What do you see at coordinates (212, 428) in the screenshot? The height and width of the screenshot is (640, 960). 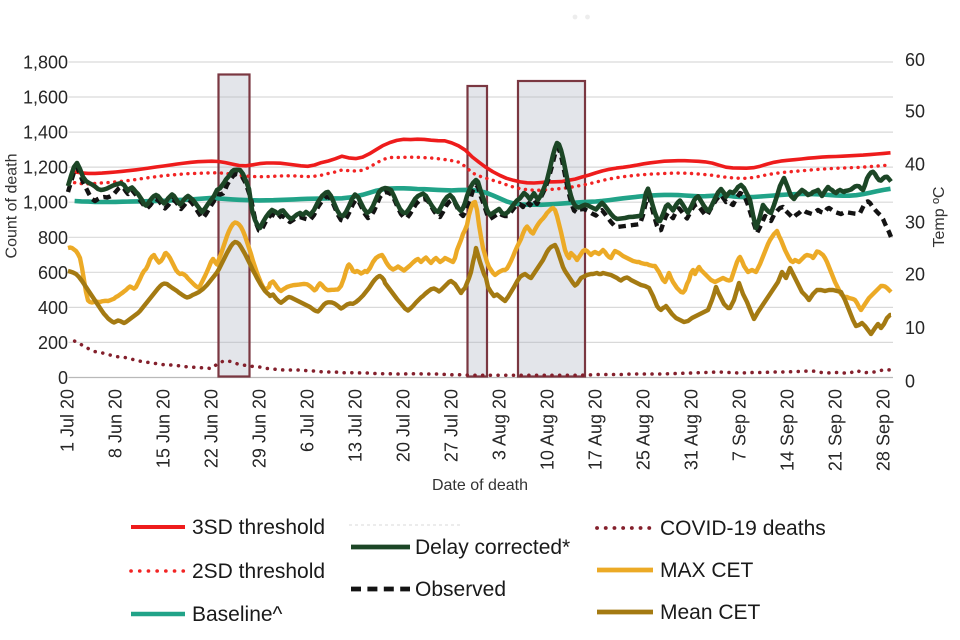 I see `svg-text: 22 Jun 20` at bounding box center [212, 428].